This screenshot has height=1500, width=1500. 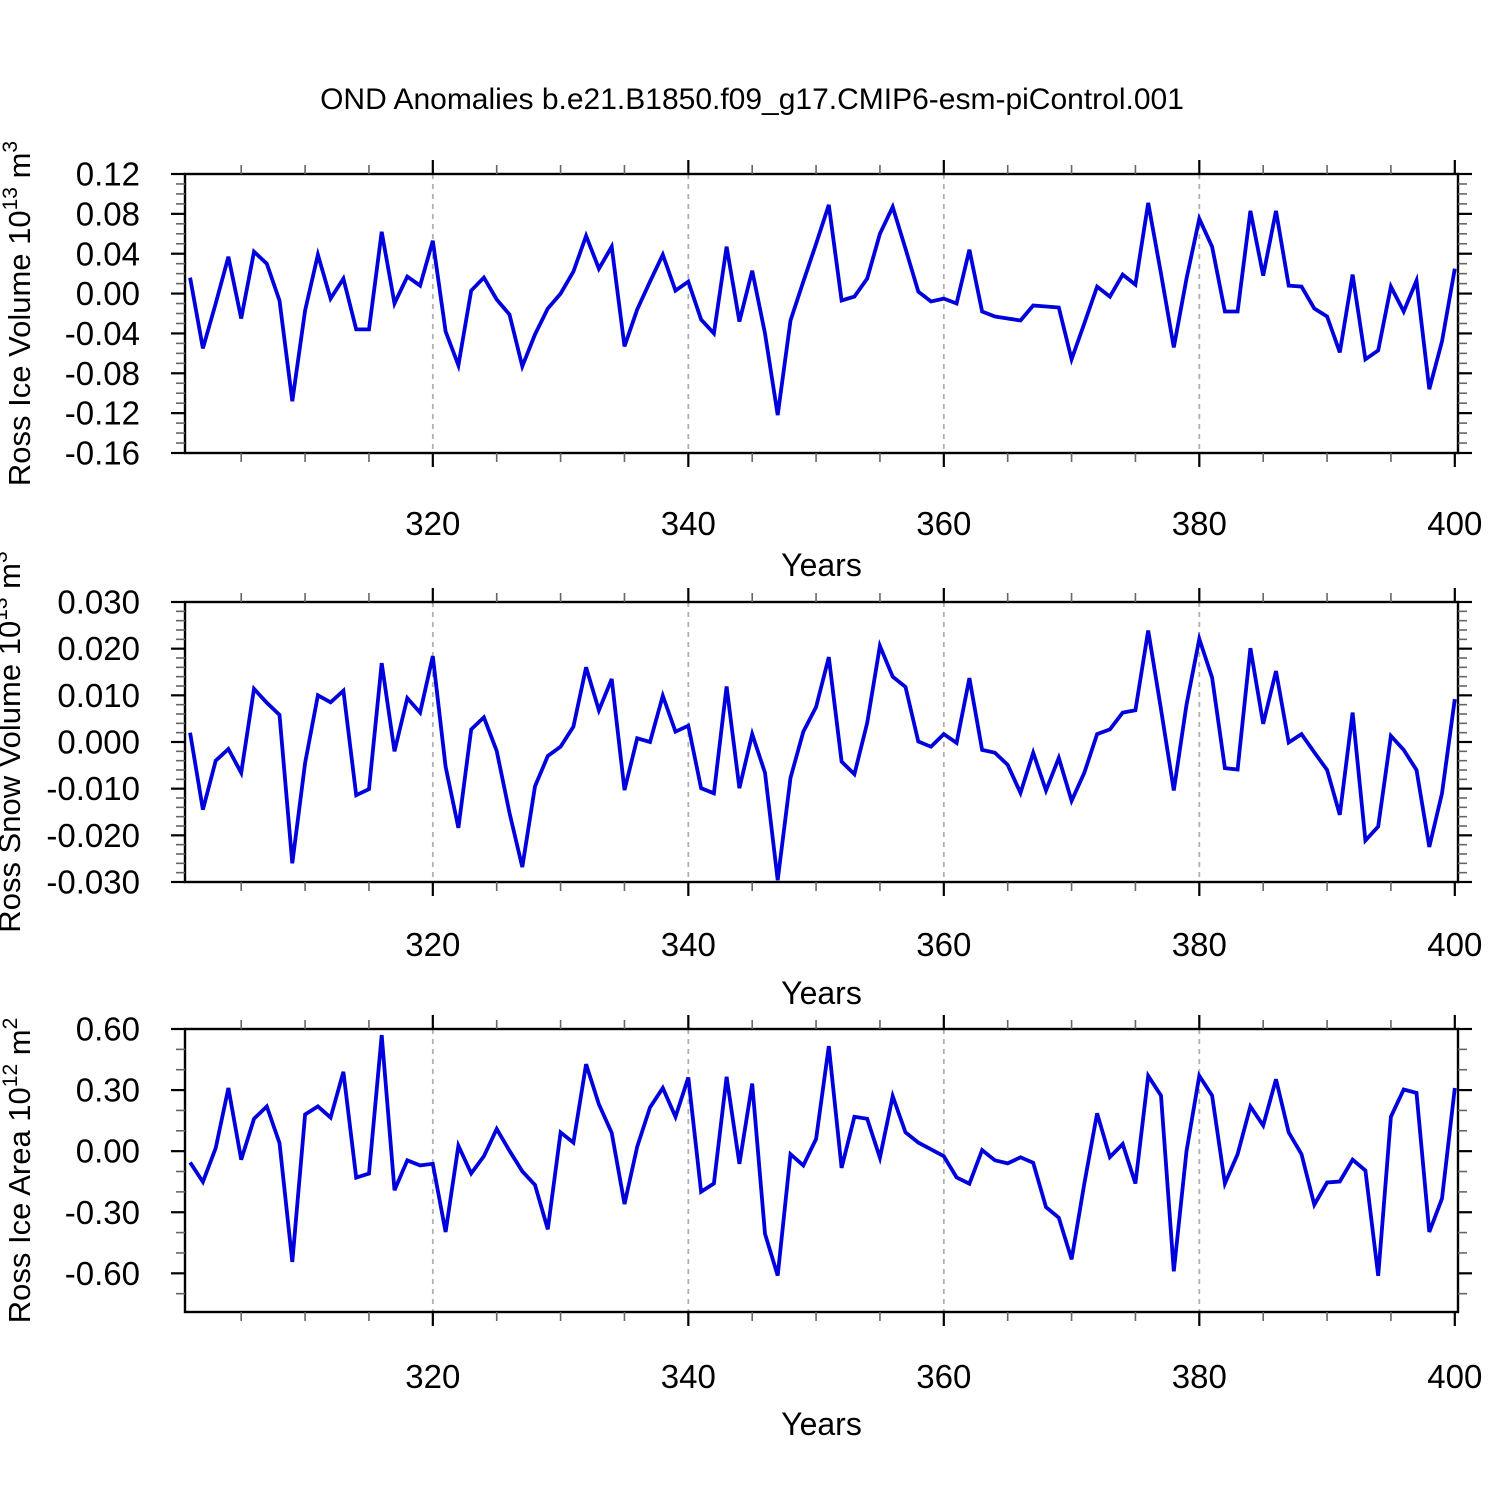 I want to click on y-tick-label: 0.000, so click(x=98, y=742).